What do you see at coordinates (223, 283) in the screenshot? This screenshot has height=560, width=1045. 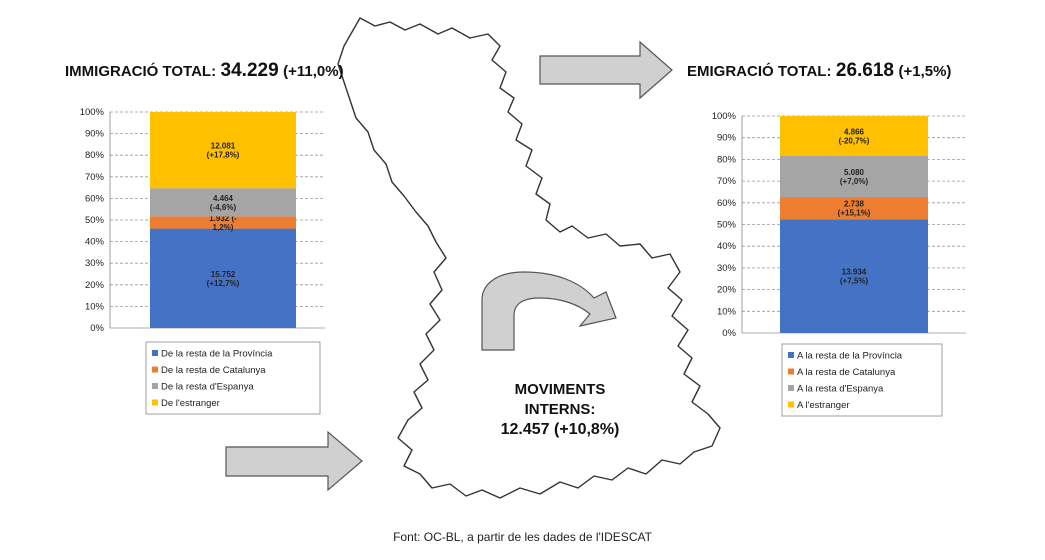 I see `data-label: (+12,7%)` at bounding box center [223, 283].